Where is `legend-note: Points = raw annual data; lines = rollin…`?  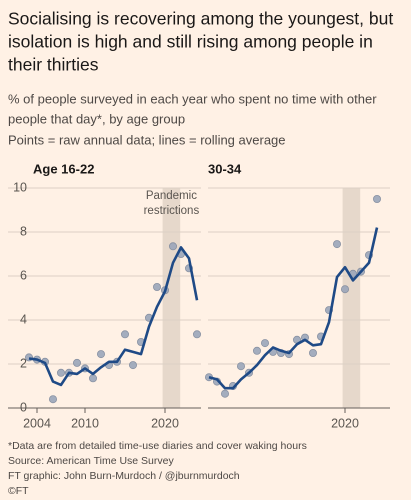 legend-note: Points = raw annual data; lines = rollin… is located at coordinates (147, 139).